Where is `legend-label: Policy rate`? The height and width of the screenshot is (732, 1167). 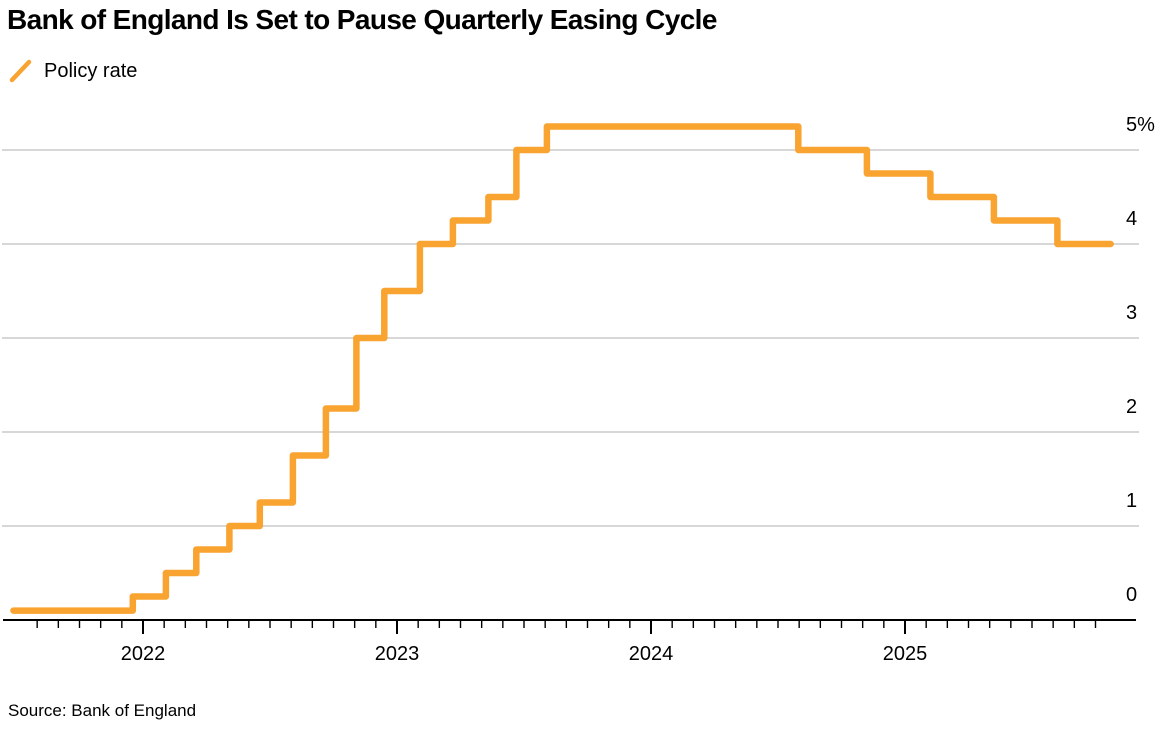 legend-label: Policy rate is located at coordinates (91, 70).